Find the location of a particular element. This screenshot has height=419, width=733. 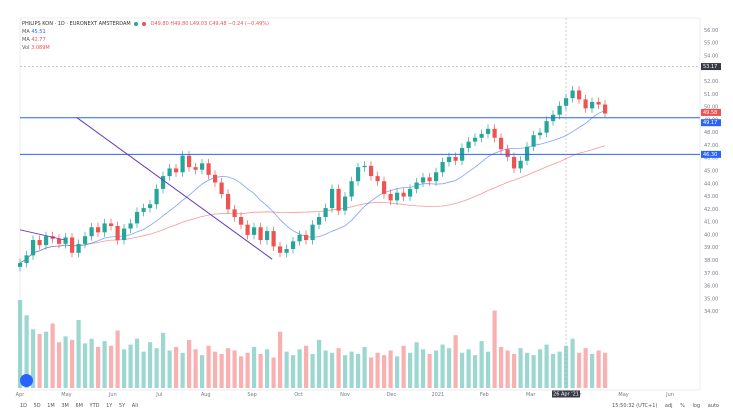

clock-readout: 15:50:32 (UTC+1) is located at coordinates (635, 406).